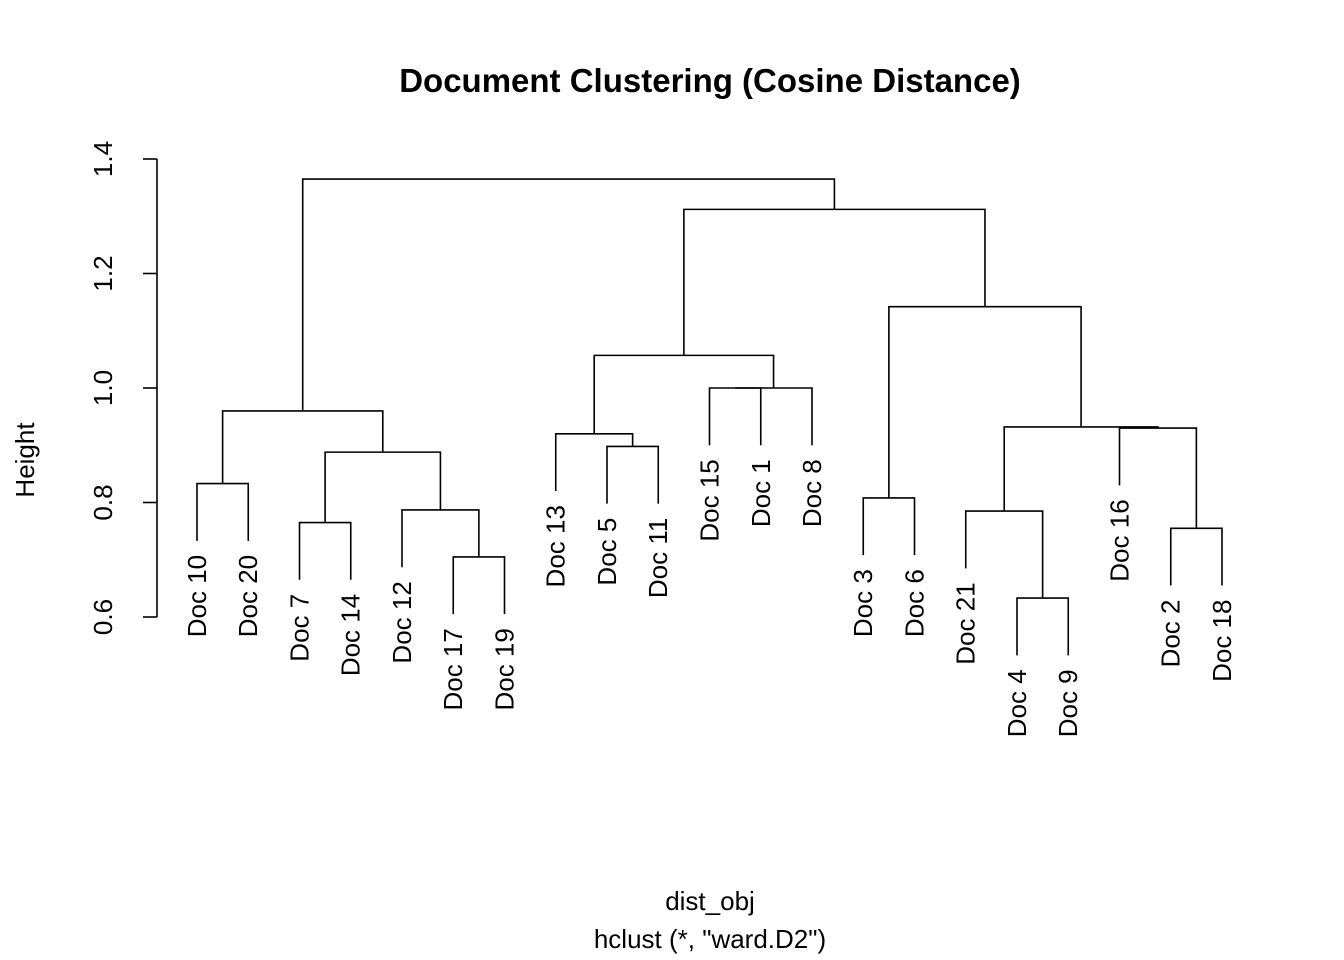 The width and height of the screenshot is (1344, 960). I want to click on leaf-label: Doc 4, so click(1017, 703).